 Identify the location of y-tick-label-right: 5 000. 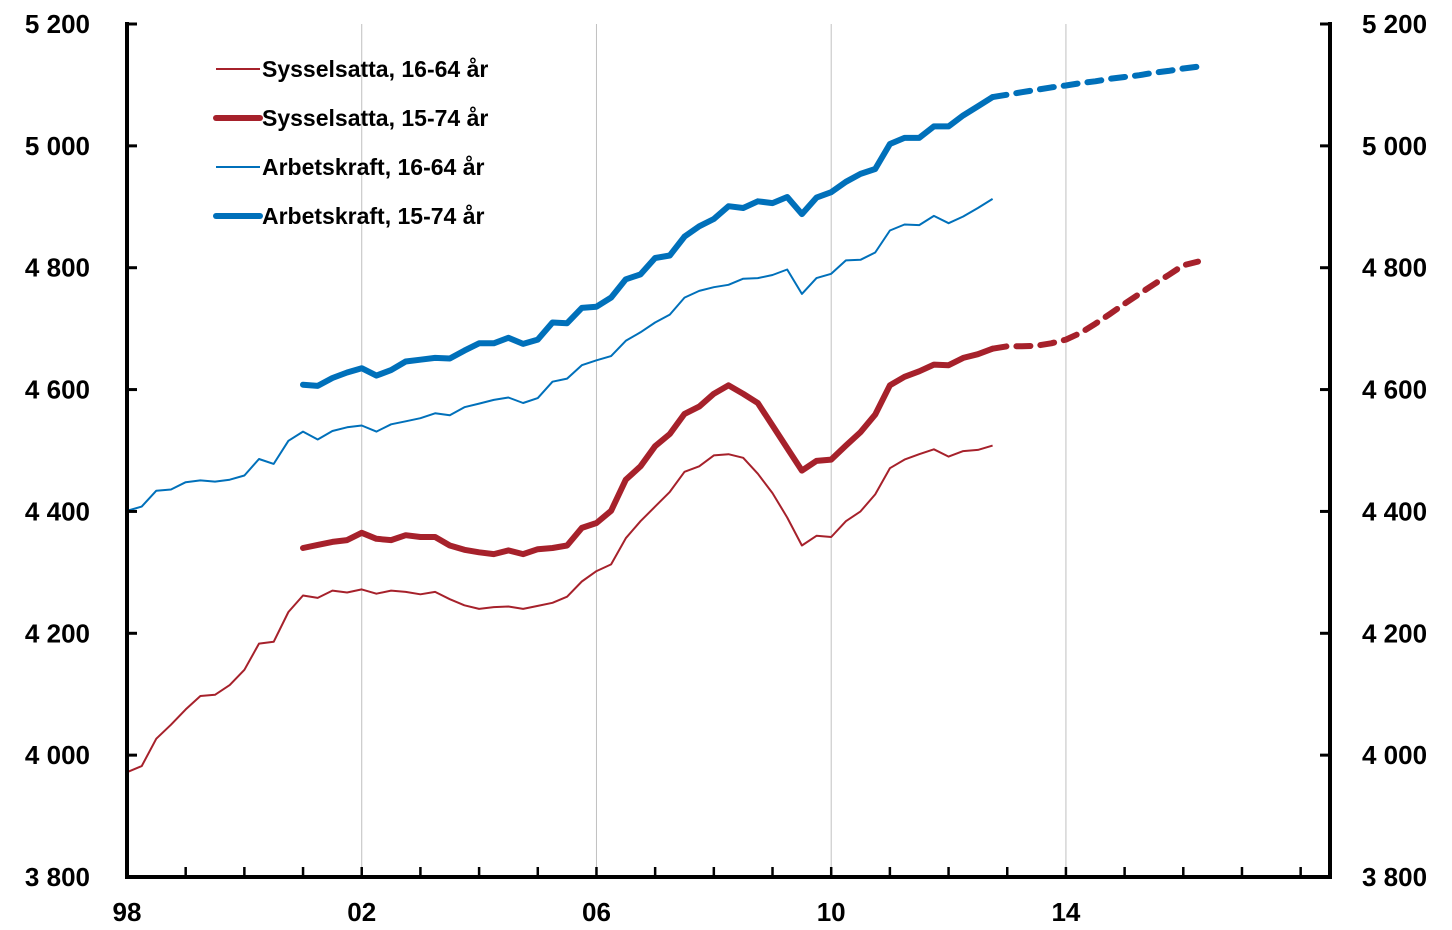
(1394, 146).